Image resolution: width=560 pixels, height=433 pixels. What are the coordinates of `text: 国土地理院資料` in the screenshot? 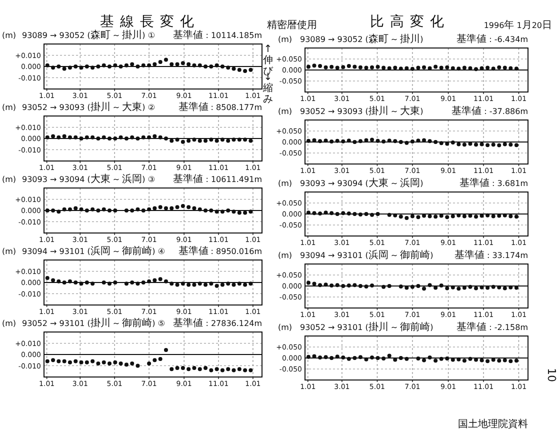 It's located at (493, 424).